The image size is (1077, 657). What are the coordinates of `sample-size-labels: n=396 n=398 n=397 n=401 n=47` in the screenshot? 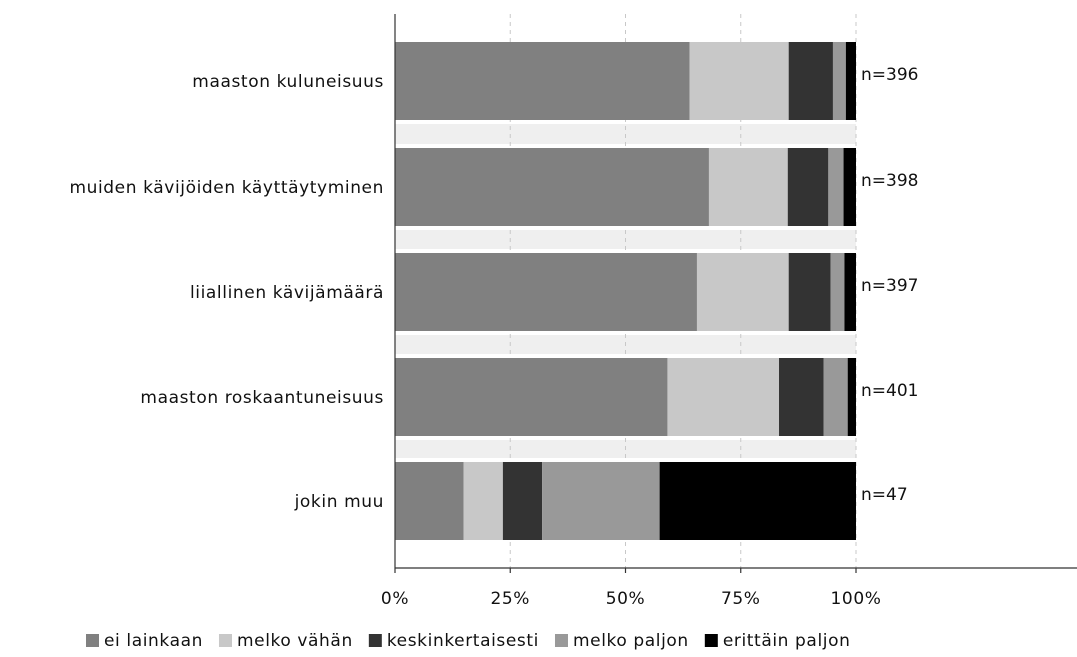 It's located at (889, 285).